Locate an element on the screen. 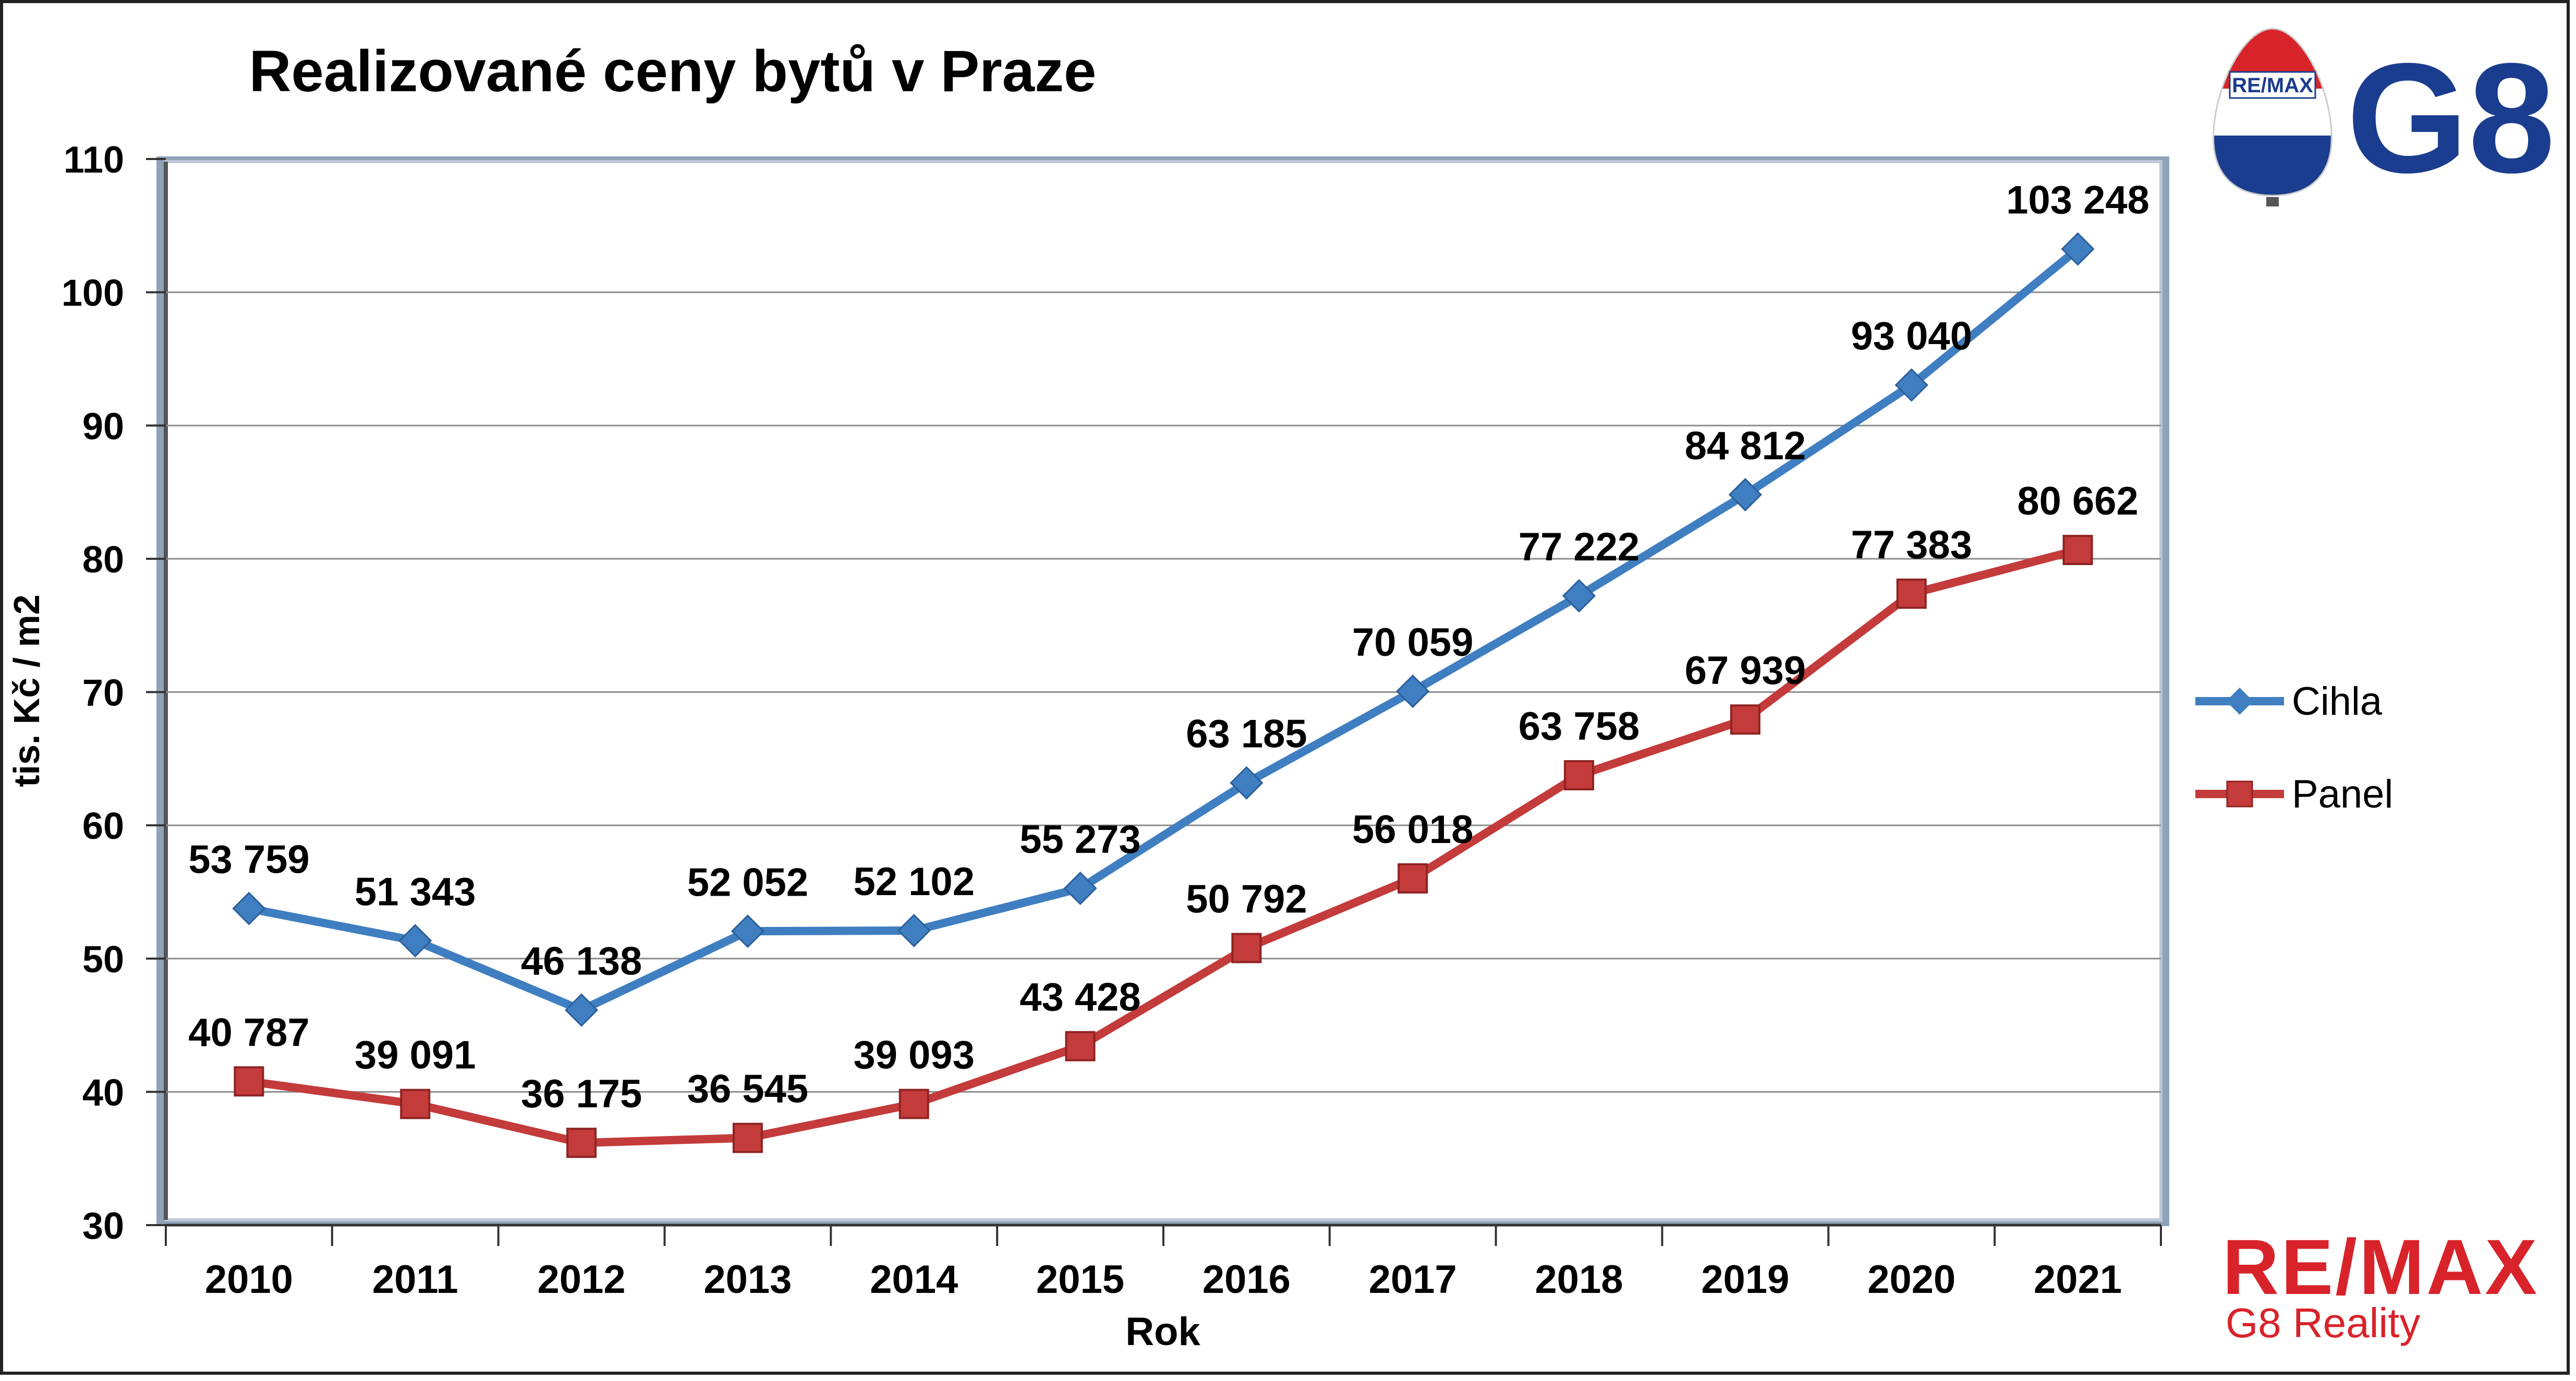 This screenshot has width=2576, height=1381. data-label: 84 812 is located at coordinates (1745, 446).